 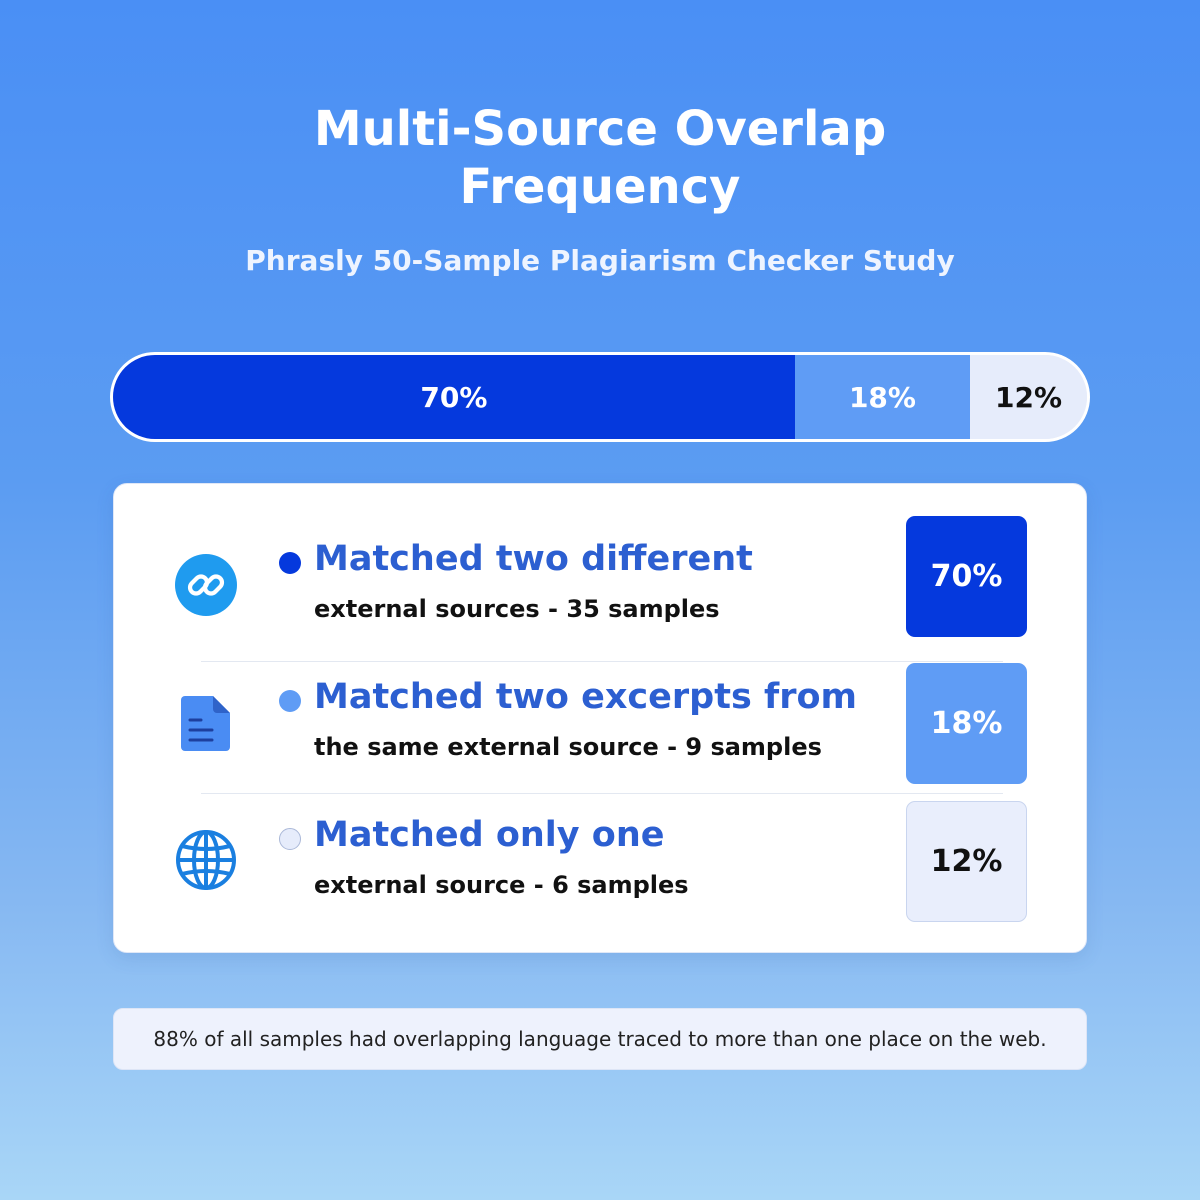 I want to click on legend-row-title: Matched two different, so click(x=533, y=559).